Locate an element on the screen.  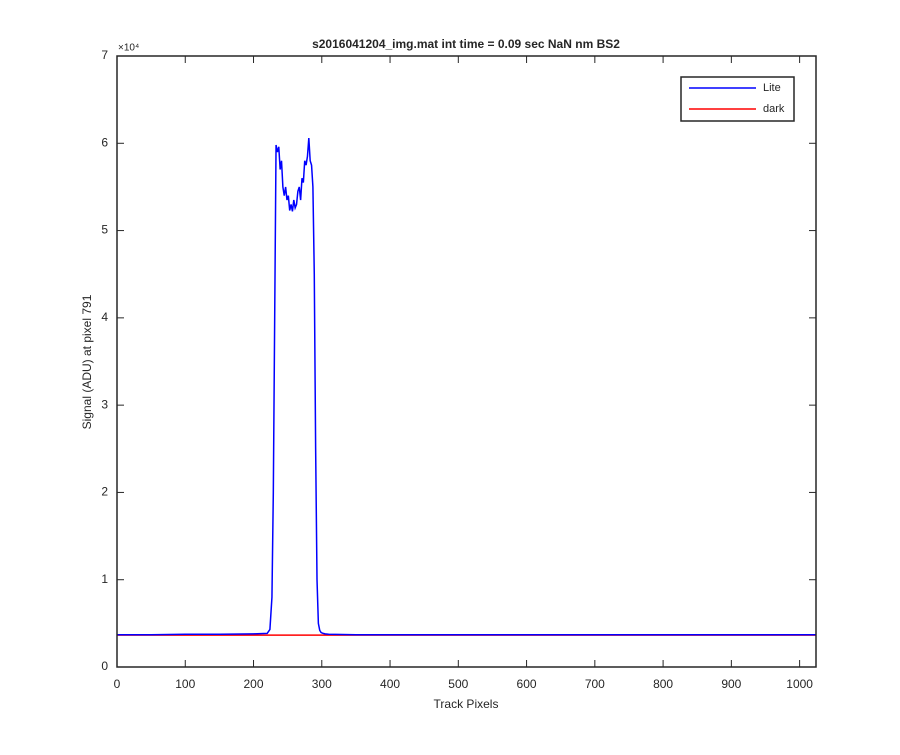
y-tick-label: 6 is located at coordinates (104, 142).